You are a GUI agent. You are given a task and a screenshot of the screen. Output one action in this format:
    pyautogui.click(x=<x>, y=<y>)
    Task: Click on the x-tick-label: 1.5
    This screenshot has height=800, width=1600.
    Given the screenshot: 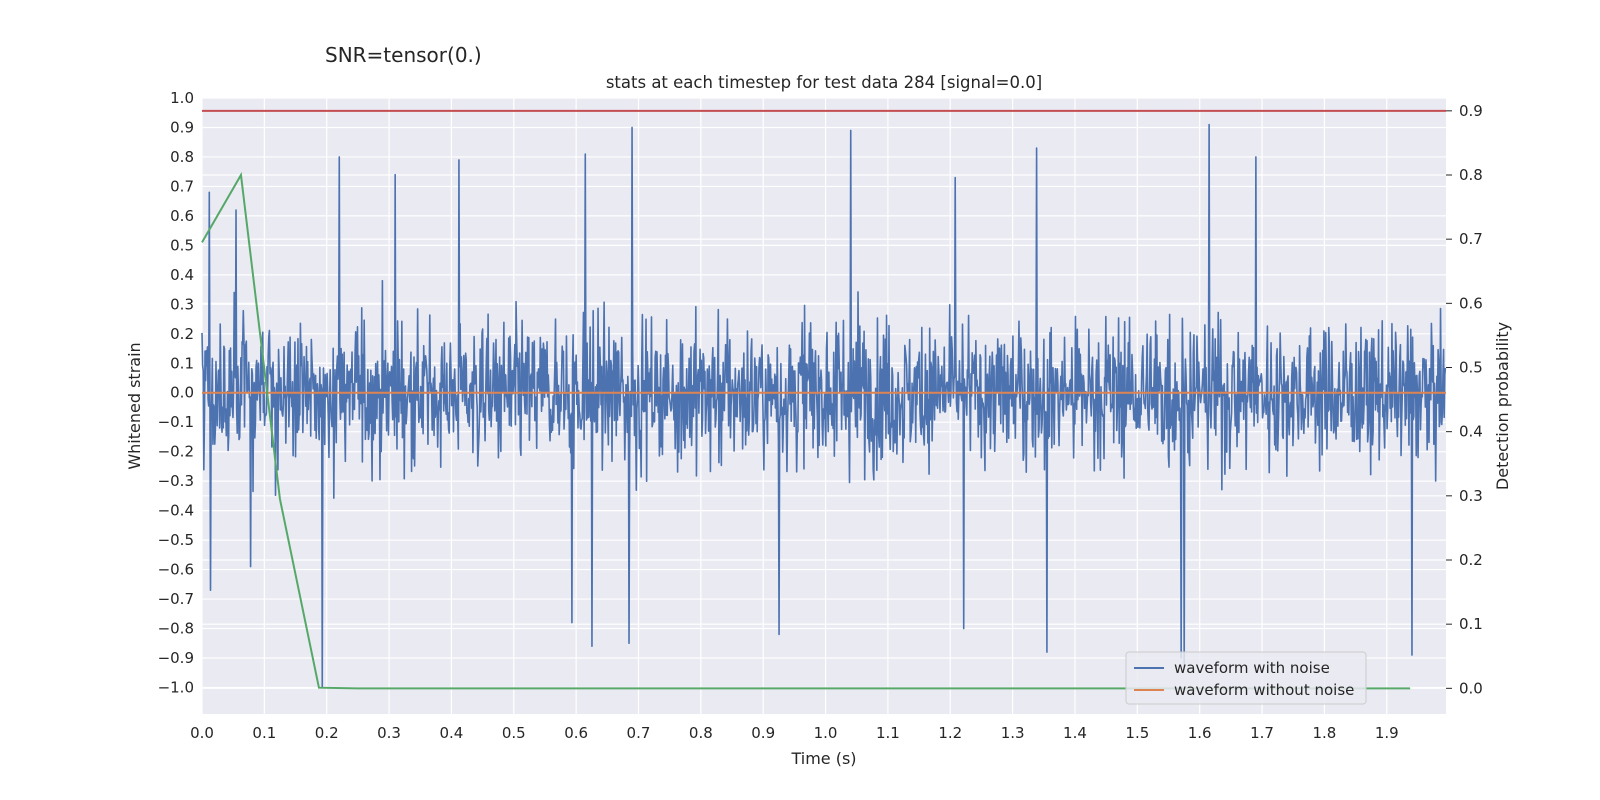 What is the action you would take?
    pyautogui.click(x=1137, y=733)
    